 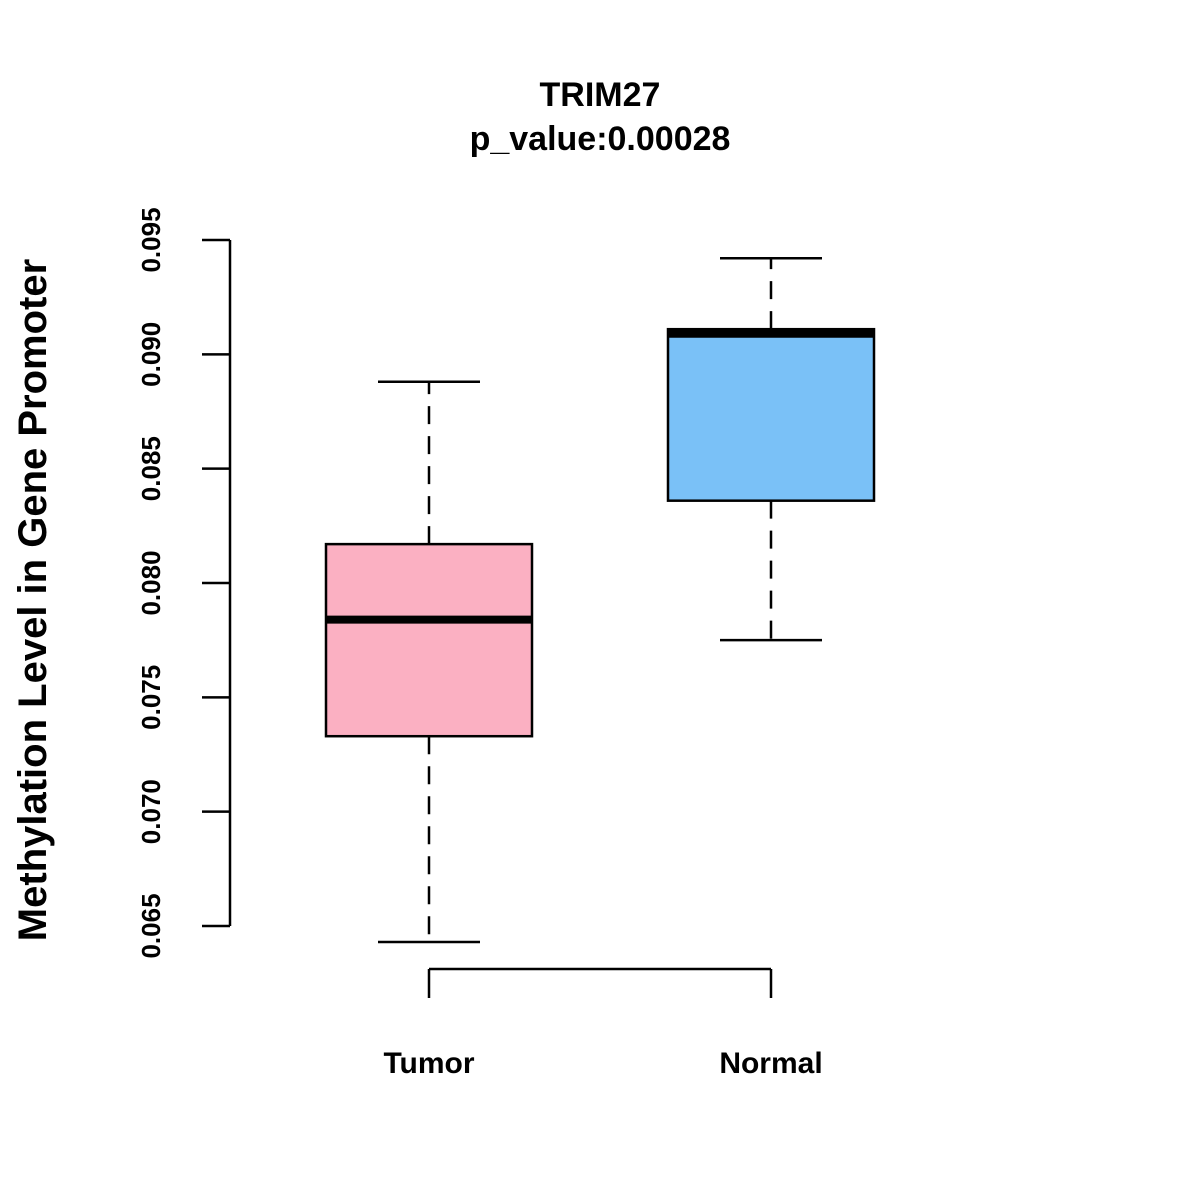 I want to click on y-tick-label: 0.085, so click(x=151, y=468).